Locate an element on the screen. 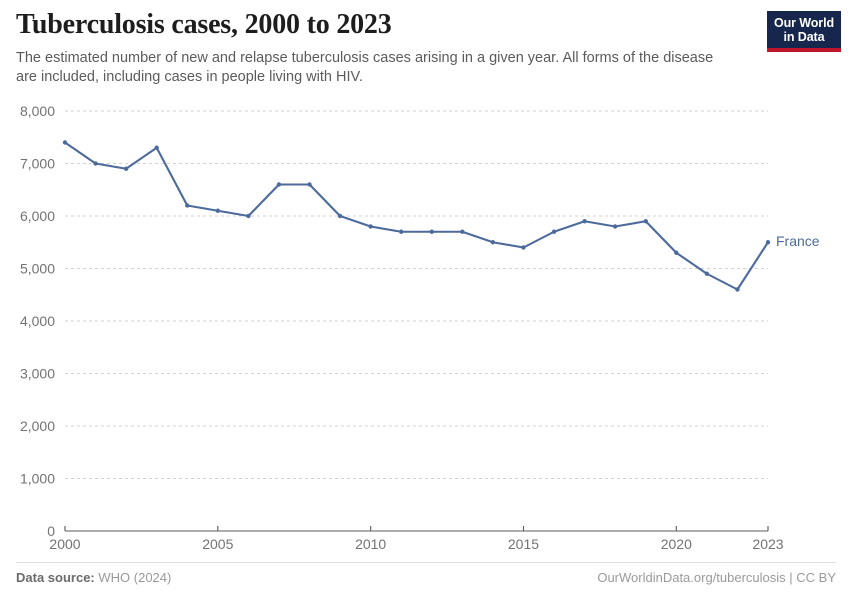 Image resolution: width=850 pixels, height=600 pixels. owid-logo: Our World in Data is located at coordinates (804, 31).